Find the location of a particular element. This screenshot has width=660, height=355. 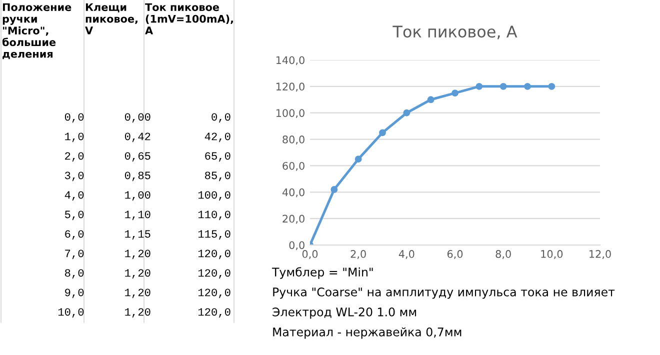

x-tick-label: 8,0 is located at coordinates (503, 254).